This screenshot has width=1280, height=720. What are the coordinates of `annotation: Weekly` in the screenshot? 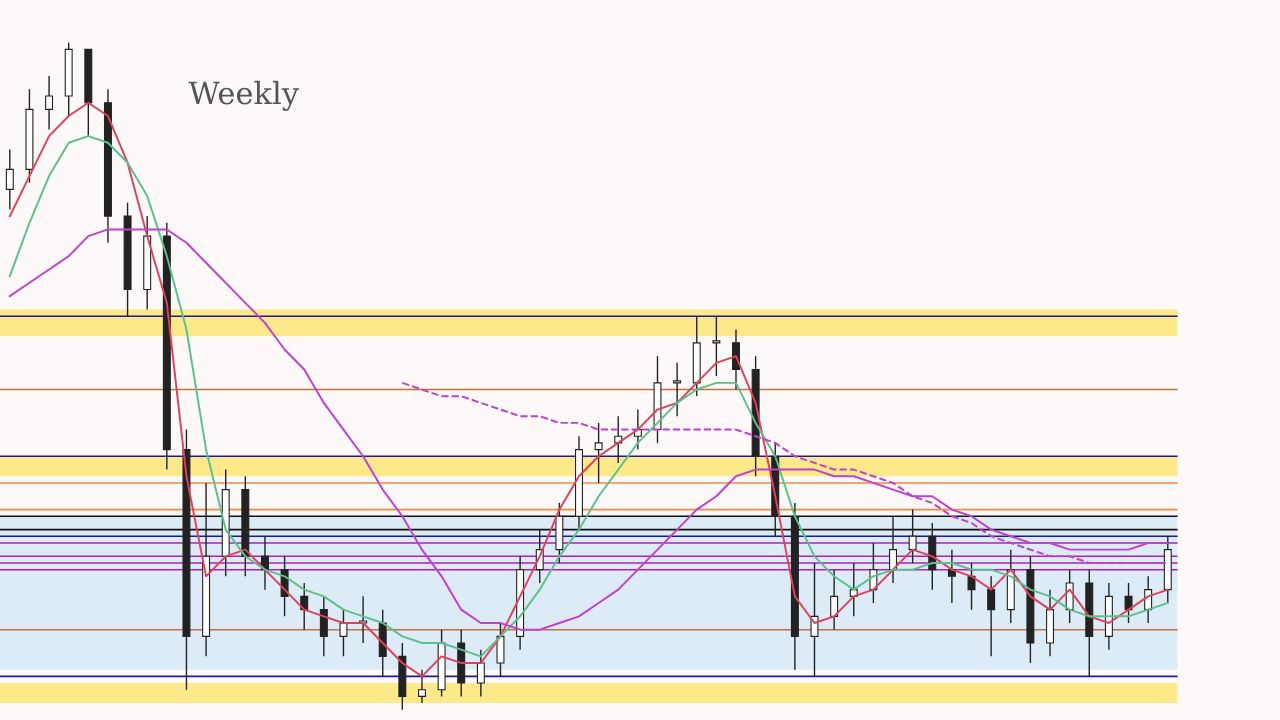 It's located at (243, 95).